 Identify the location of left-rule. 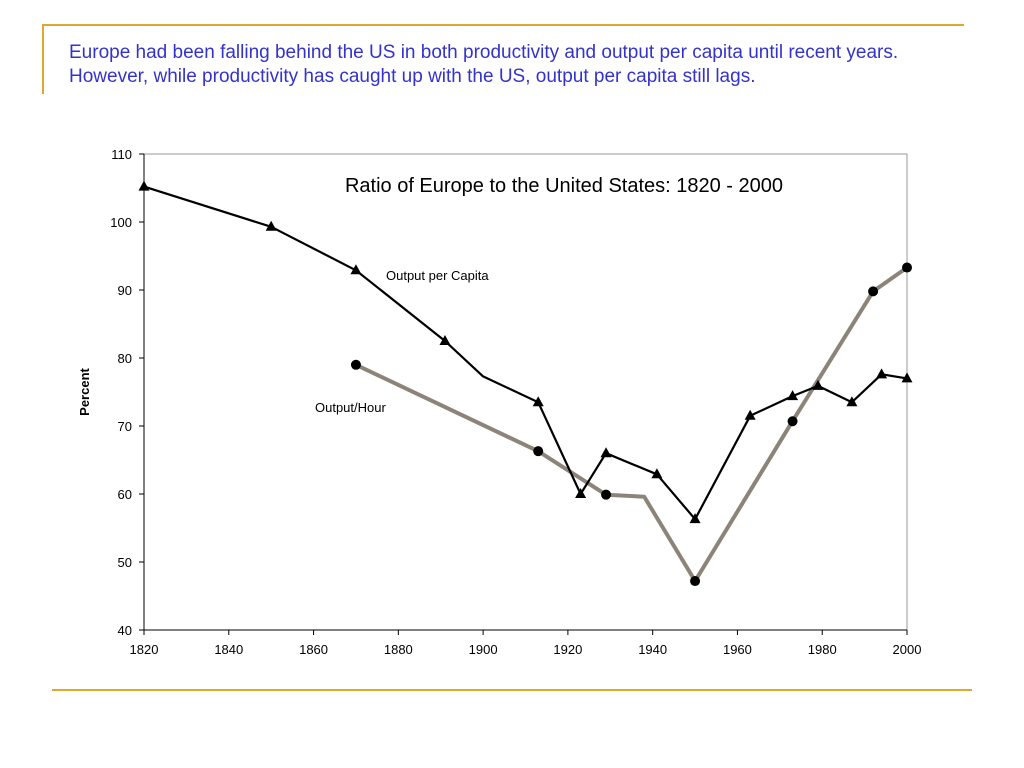
(43, 59).